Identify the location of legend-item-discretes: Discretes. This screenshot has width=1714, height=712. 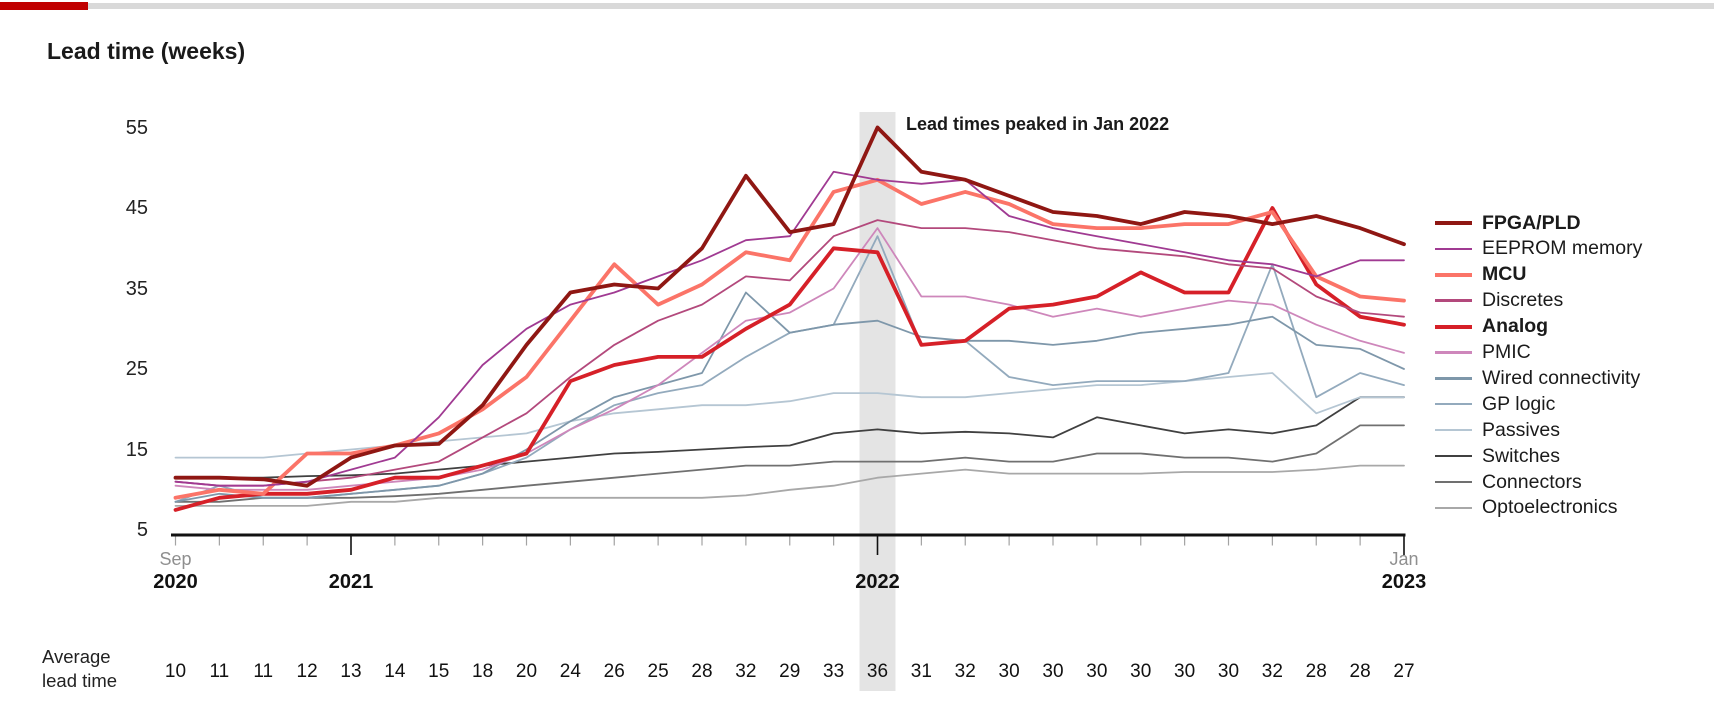
(1499, 301).